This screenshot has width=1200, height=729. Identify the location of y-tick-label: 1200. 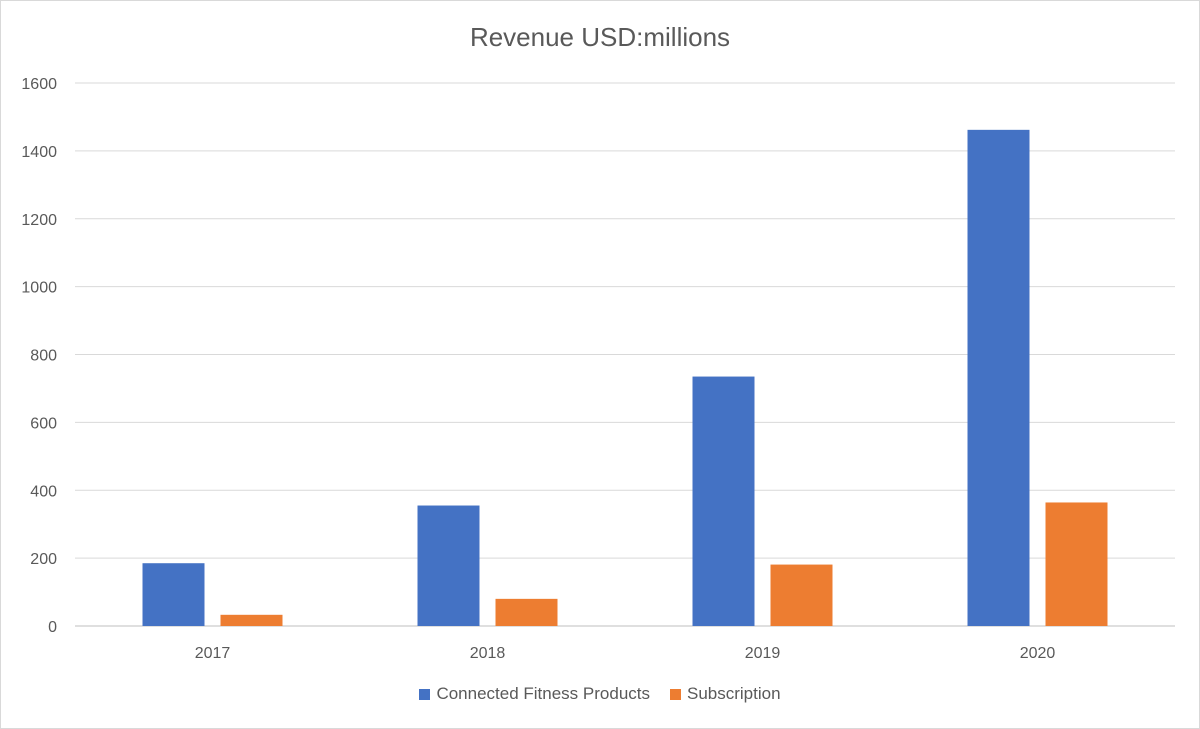
(39, 220).